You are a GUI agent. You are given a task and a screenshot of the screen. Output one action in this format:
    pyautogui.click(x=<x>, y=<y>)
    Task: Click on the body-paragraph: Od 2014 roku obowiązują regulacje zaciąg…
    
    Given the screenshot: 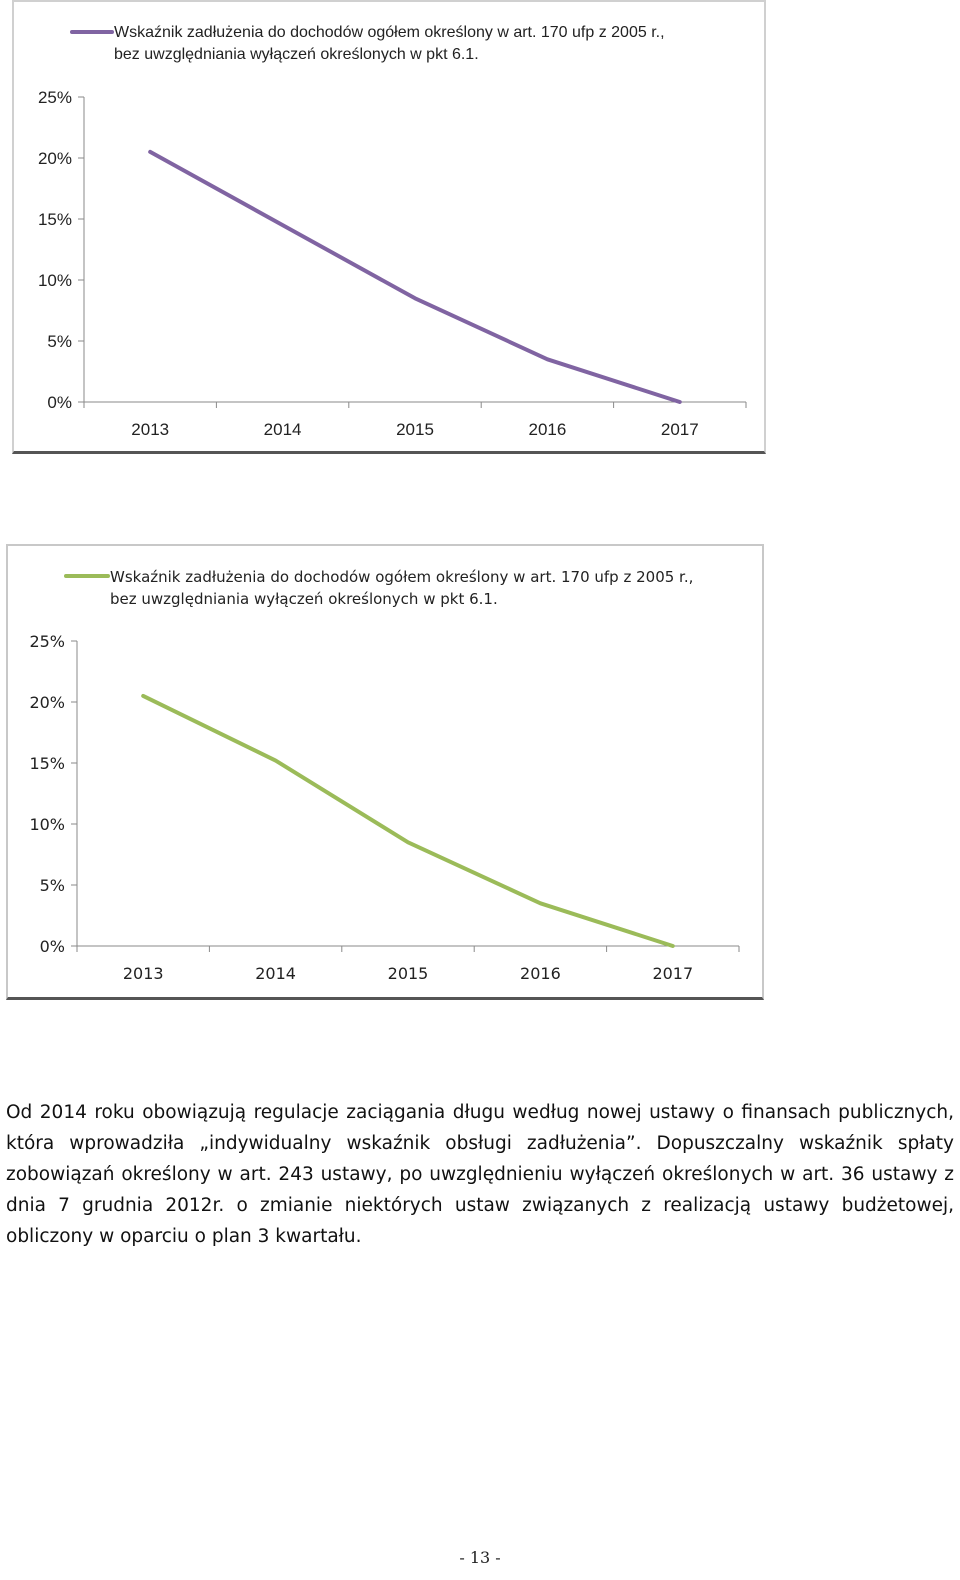 What is the action you would take?
    pyautogui.click(x=480, y=1174)
    